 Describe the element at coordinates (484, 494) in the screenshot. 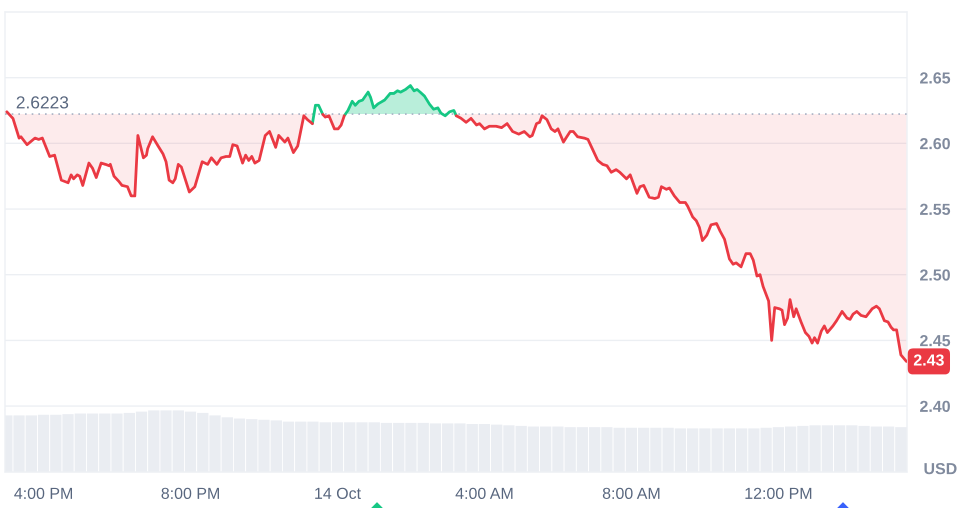

I see `x-tick-label: 4:00 AM` at that location.